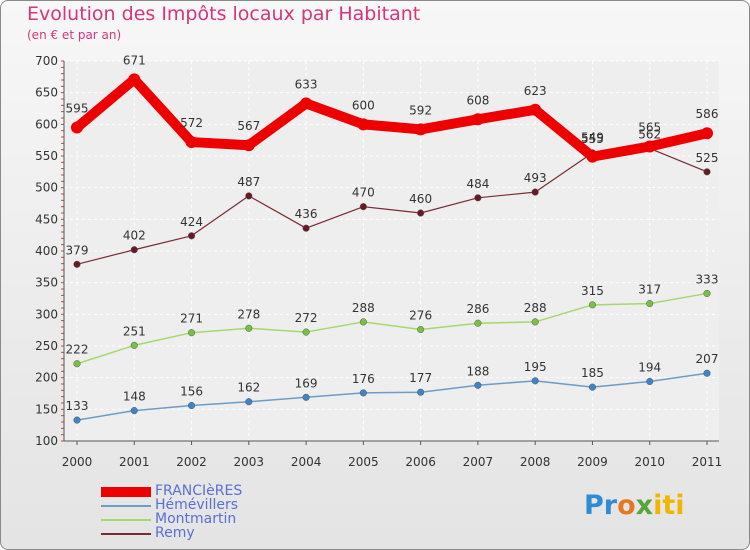 Image resolution: width=750 pixels, height=550 pixels. What do you see at coordinates (134, 236) in the screenshot?
I see `data-label-remy: 402` at bounding box center [134, 236].